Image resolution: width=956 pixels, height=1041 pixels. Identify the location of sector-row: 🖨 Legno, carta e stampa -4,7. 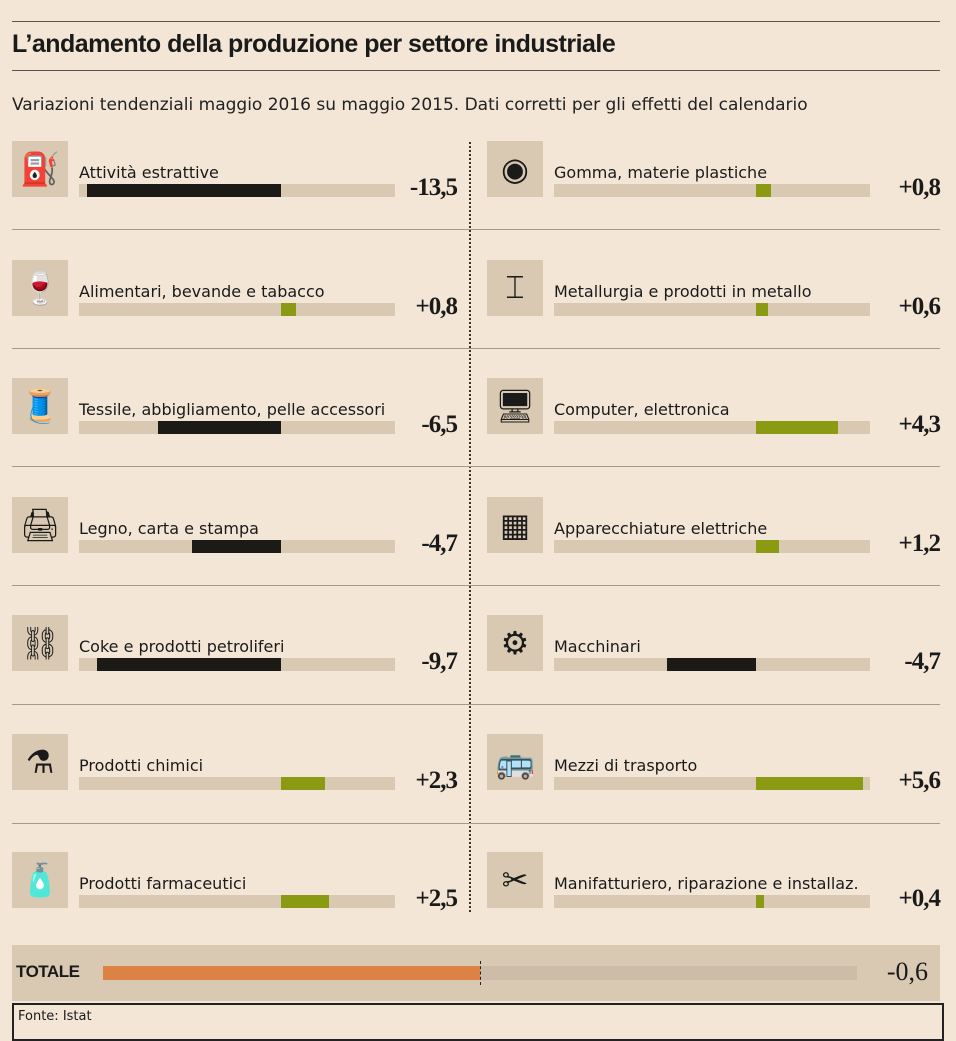
(235, 545).